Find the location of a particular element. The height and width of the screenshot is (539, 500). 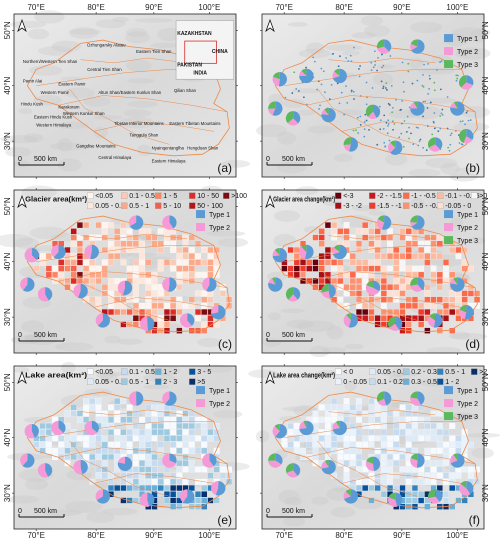

x-tick-label: 100°E is located at coordinates (209, 535).